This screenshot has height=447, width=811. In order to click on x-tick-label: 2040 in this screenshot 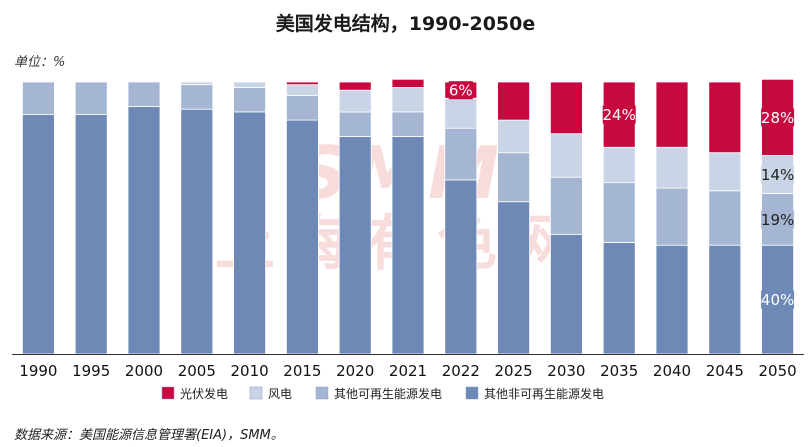, I will do `click(672, 371)`.